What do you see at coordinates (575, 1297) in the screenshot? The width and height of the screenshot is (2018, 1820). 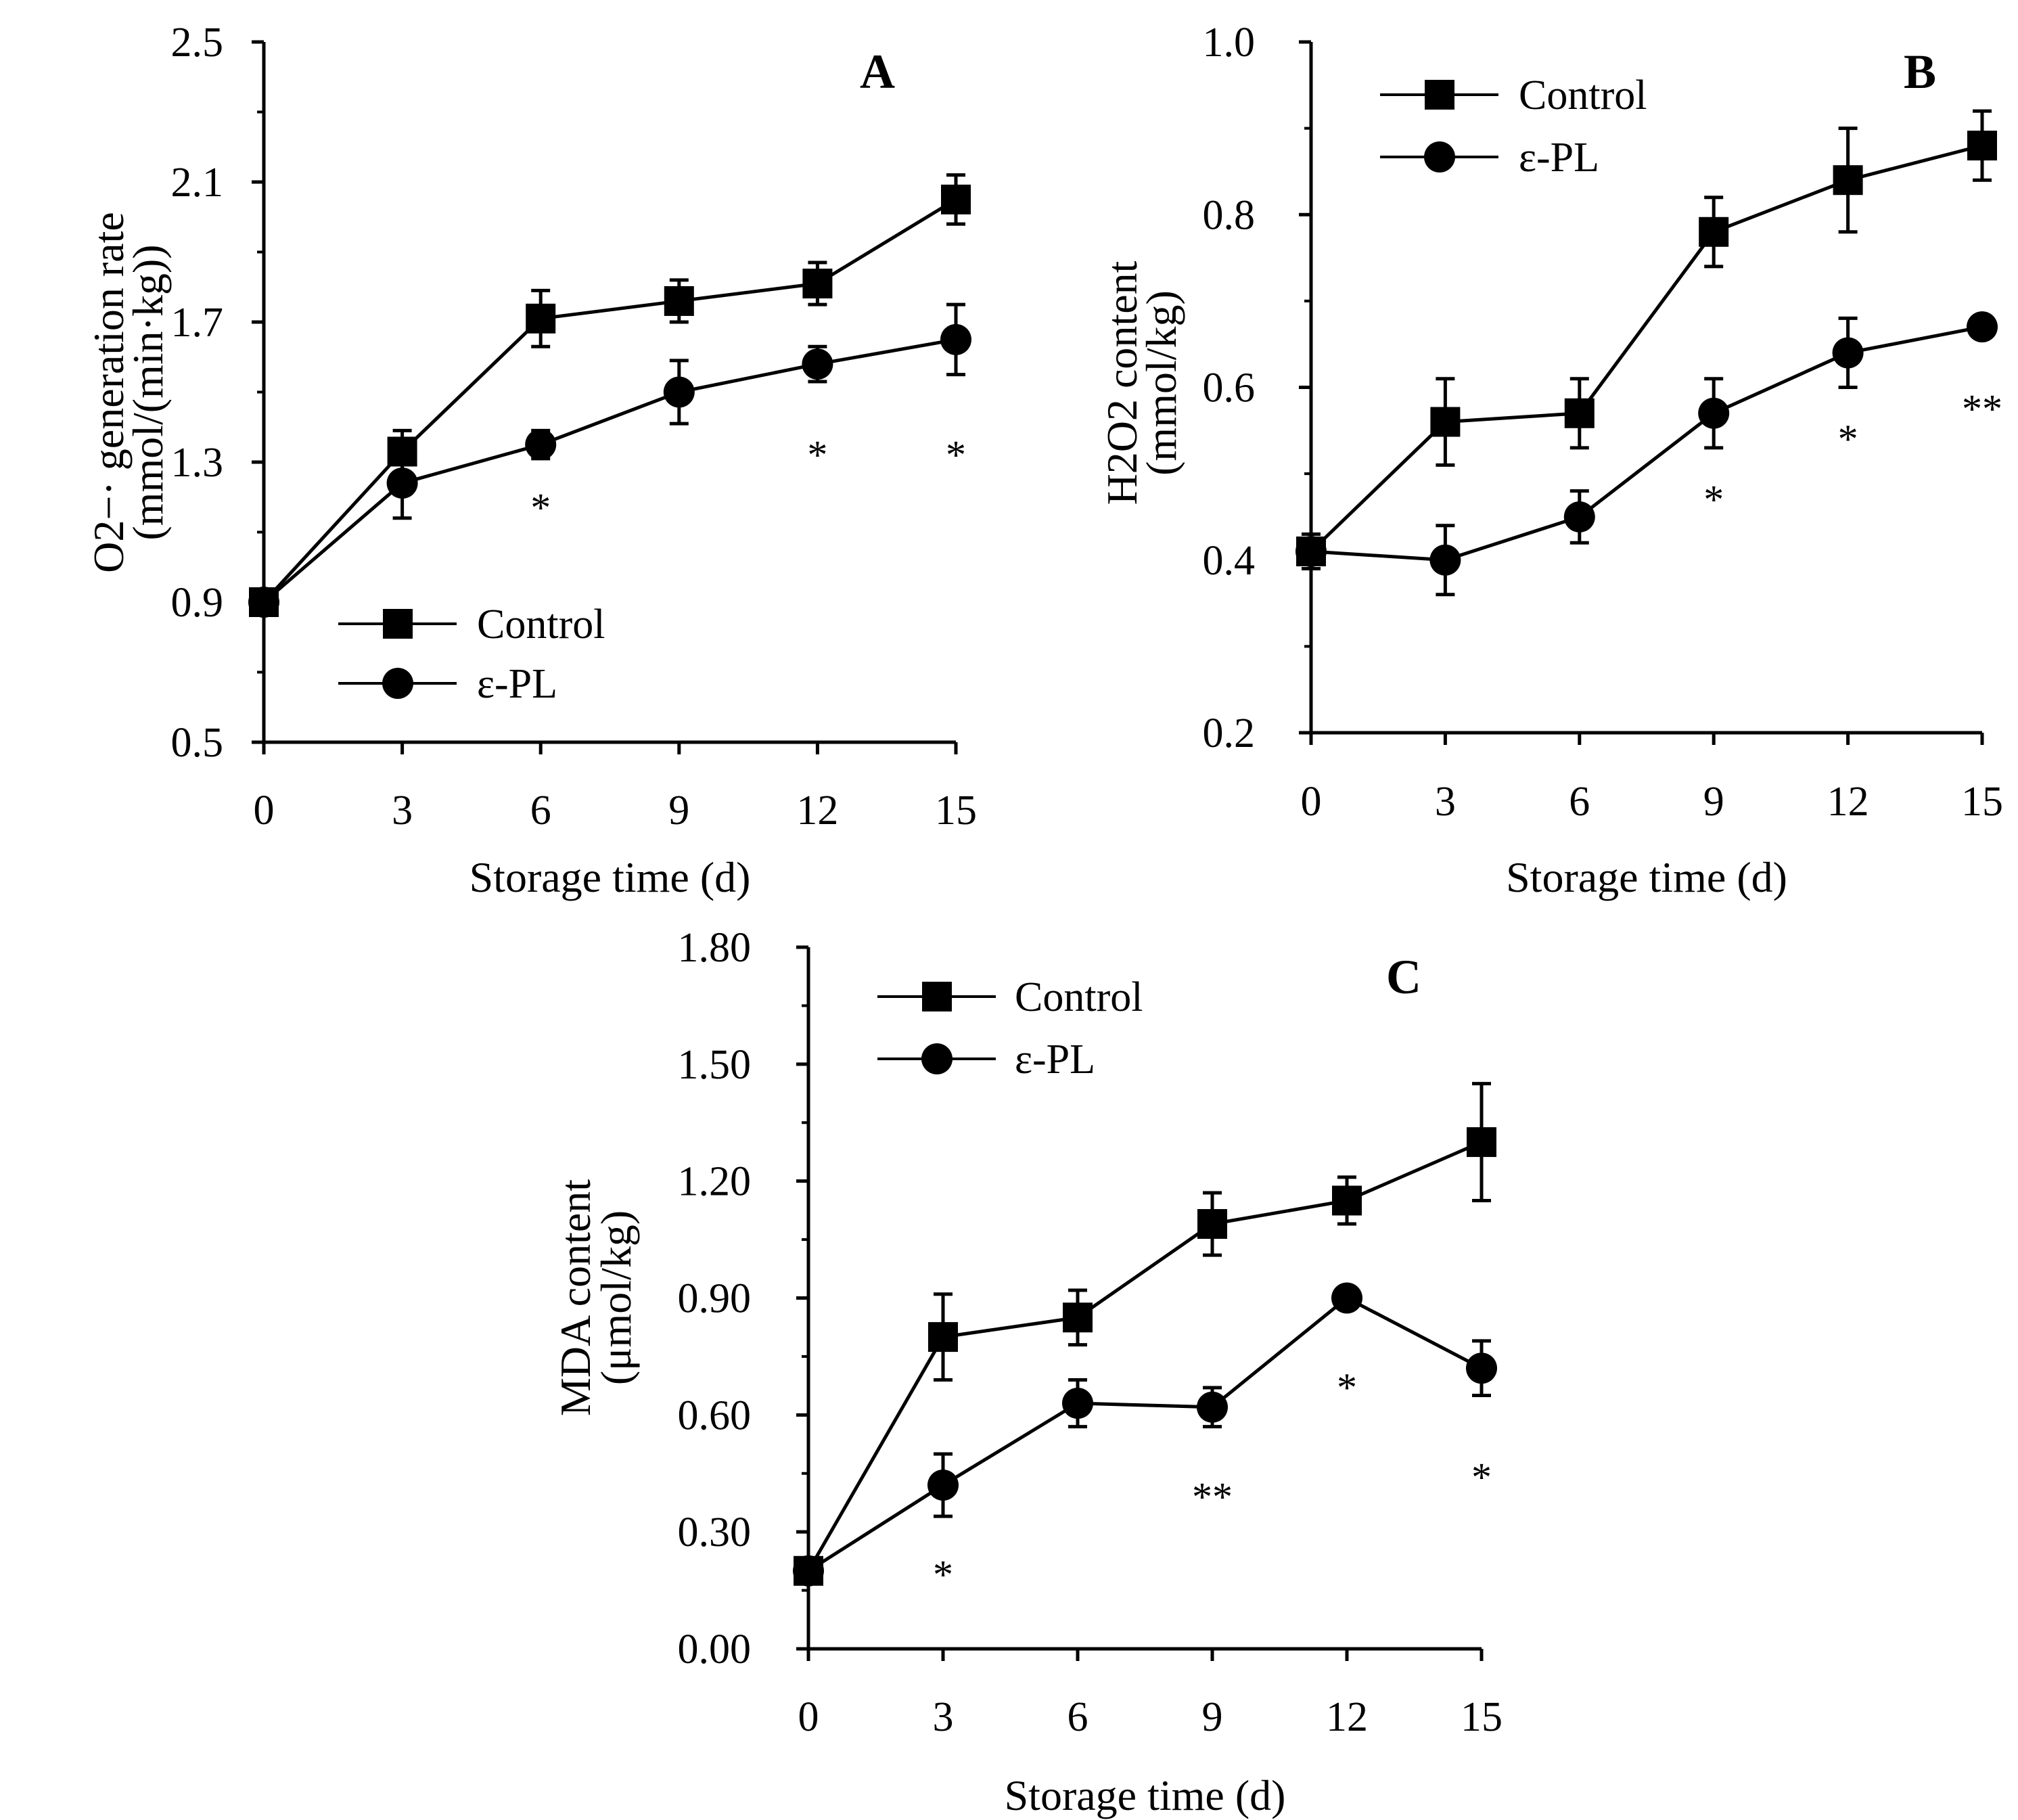 I see `y-axis-title-line1: MDA content` at bounding box center [575, 1297].